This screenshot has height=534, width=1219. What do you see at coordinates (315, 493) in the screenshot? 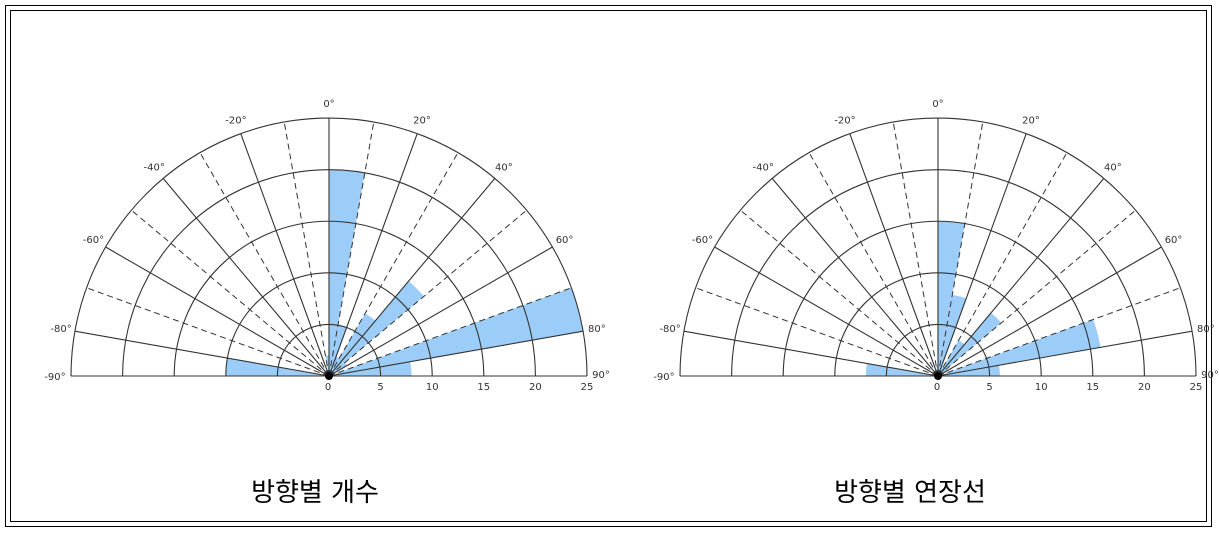
I see `chart-title-count: 방향별 개수` at bounding box center [315, 493].